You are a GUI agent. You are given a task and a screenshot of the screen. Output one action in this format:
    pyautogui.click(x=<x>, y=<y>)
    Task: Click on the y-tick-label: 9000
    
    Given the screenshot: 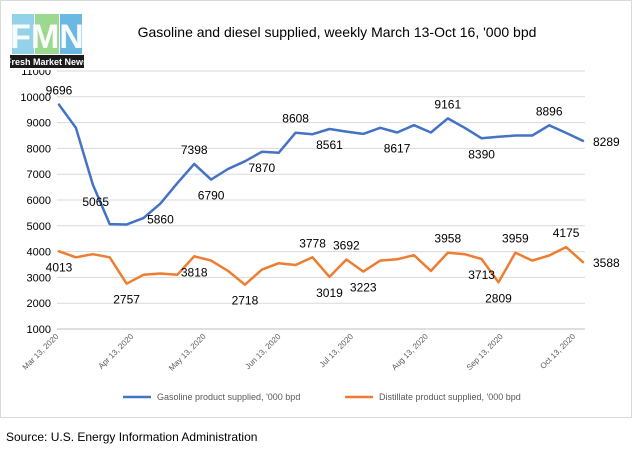 What is the action you would take?
    pyautogui.click(x=39, y=124)
    